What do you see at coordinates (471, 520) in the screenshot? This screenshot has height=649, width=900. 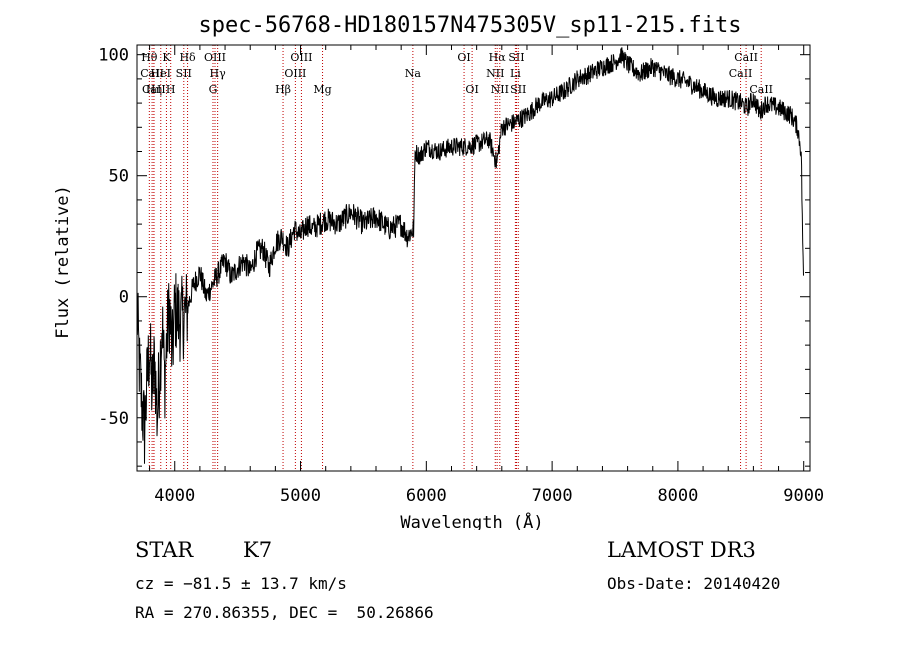 I see `x-axis-label: Wavelength (Å)` at bounding box center [471, 520].